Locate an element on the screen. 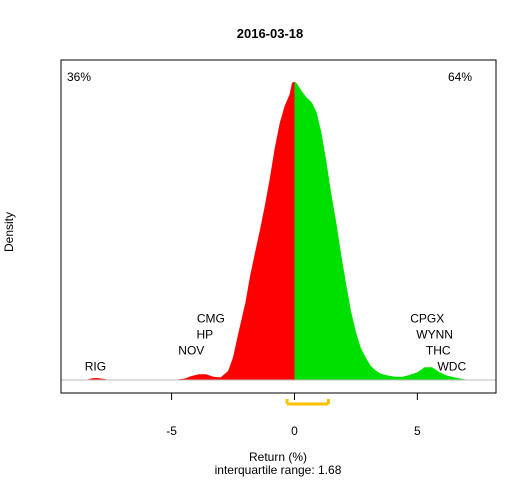 This screenshot has width=512, height=480. x-tick-label: 5 is located at coordinates (417, 431).